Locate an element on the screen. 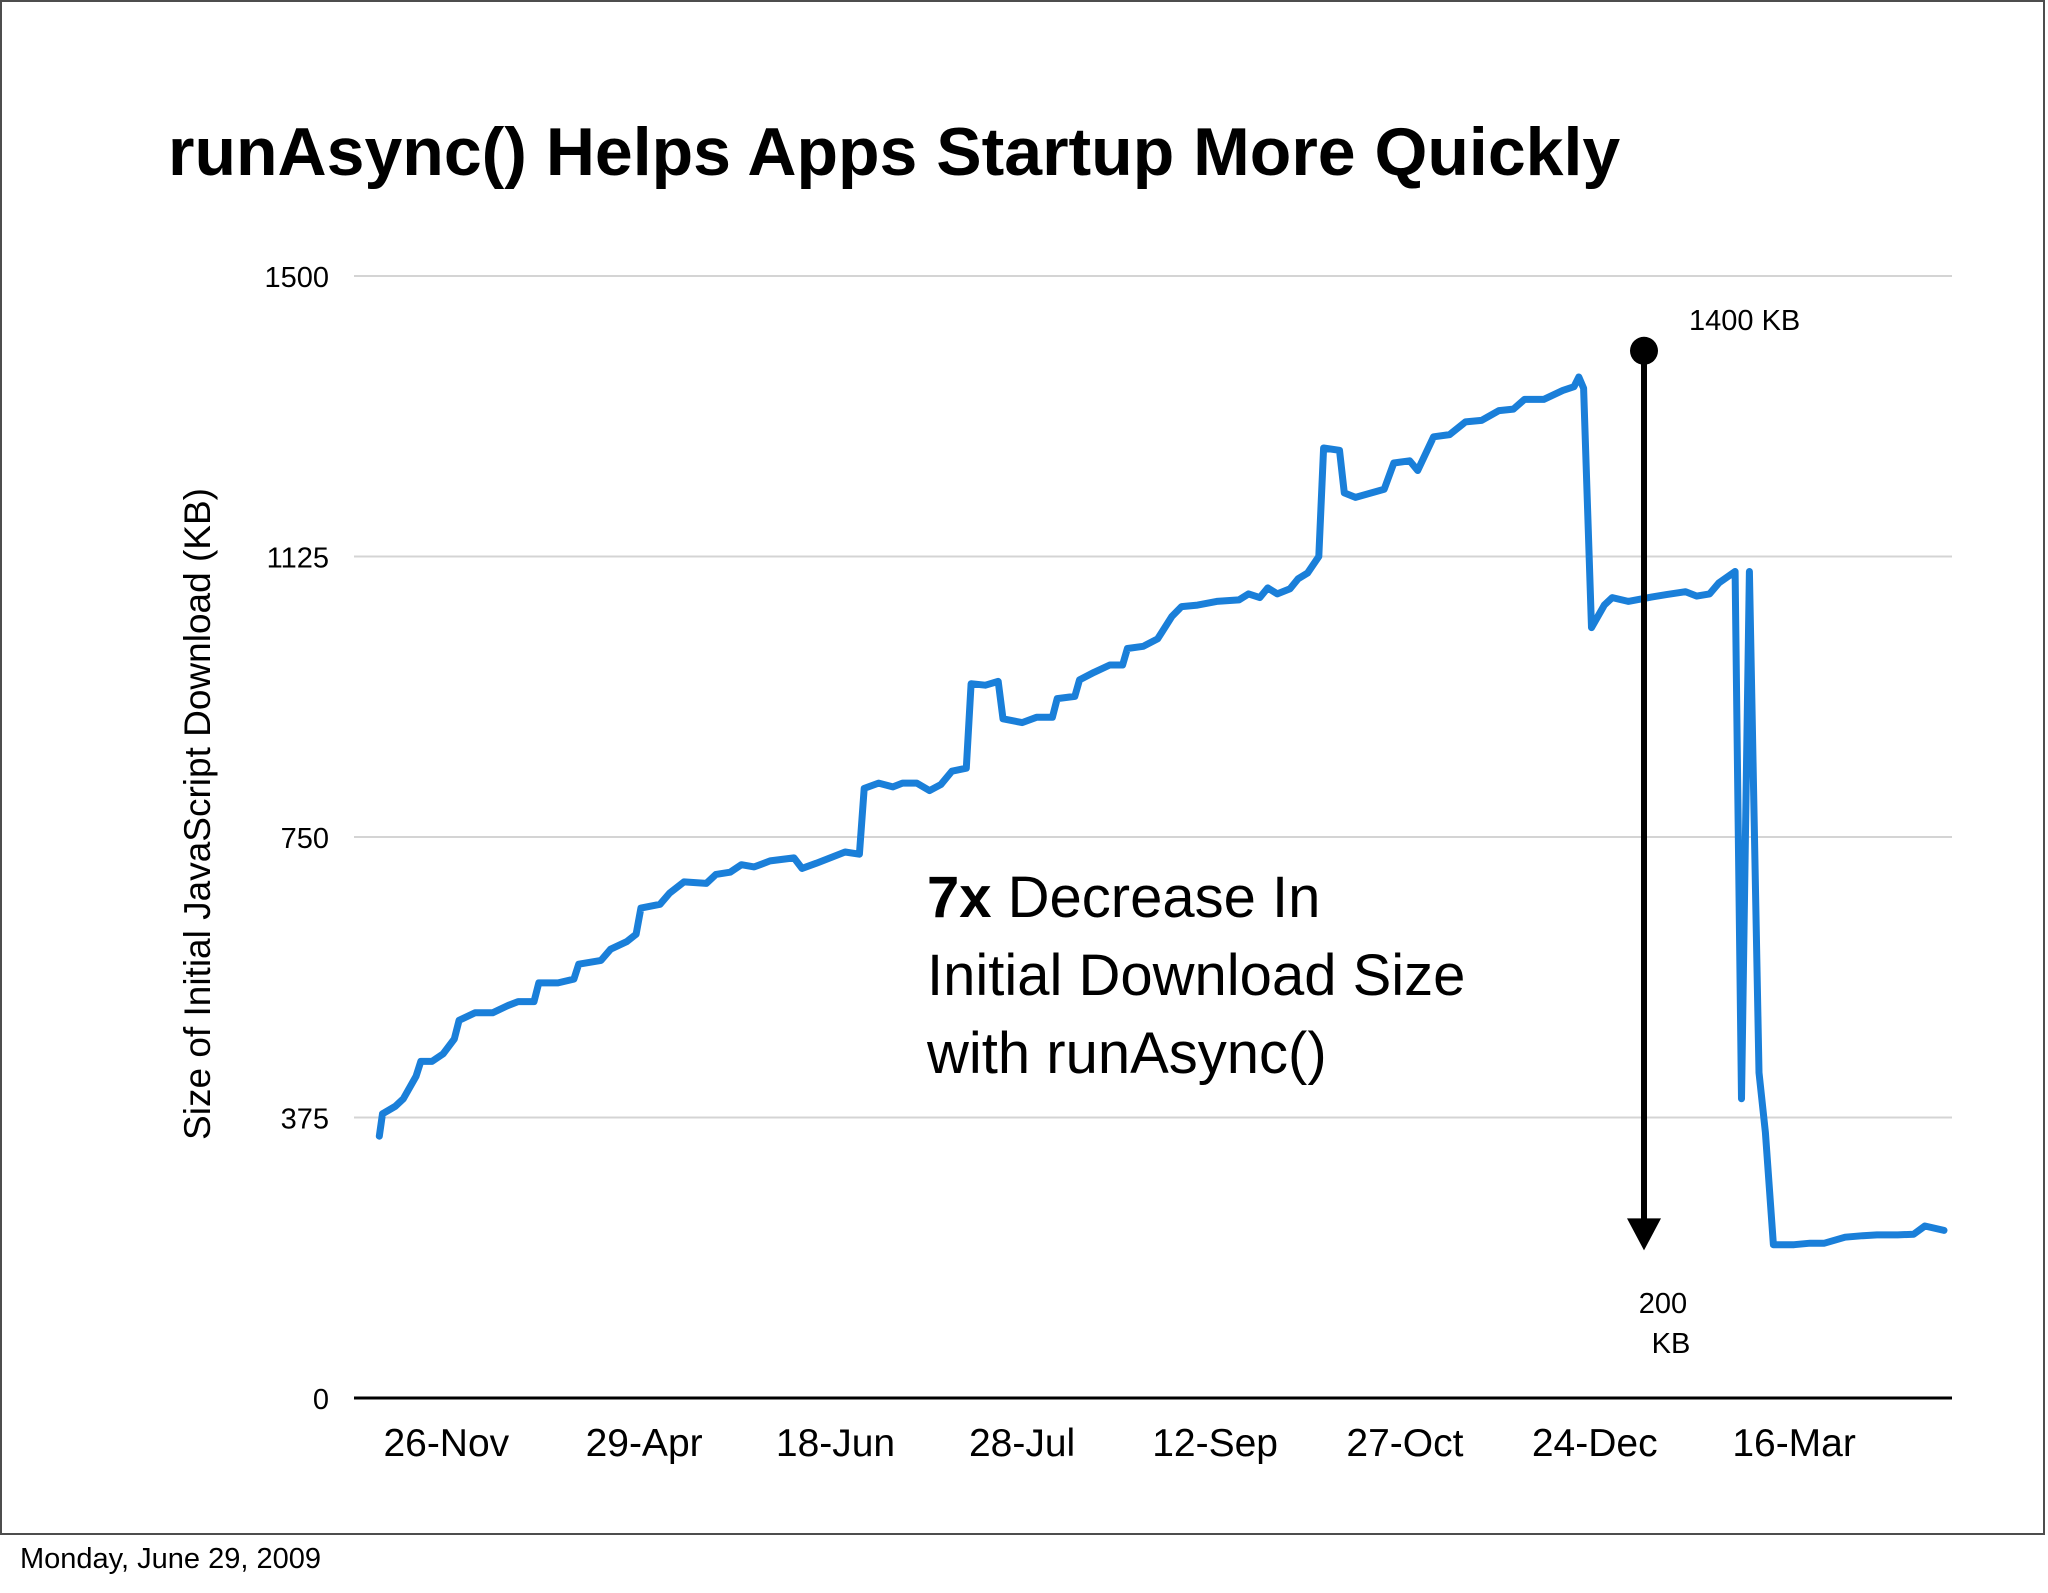 The width and height of the screenshot is (2048, 1593). y-tick-labels: 0 375 750 1125 1500 is located at coordinates (296, 839).